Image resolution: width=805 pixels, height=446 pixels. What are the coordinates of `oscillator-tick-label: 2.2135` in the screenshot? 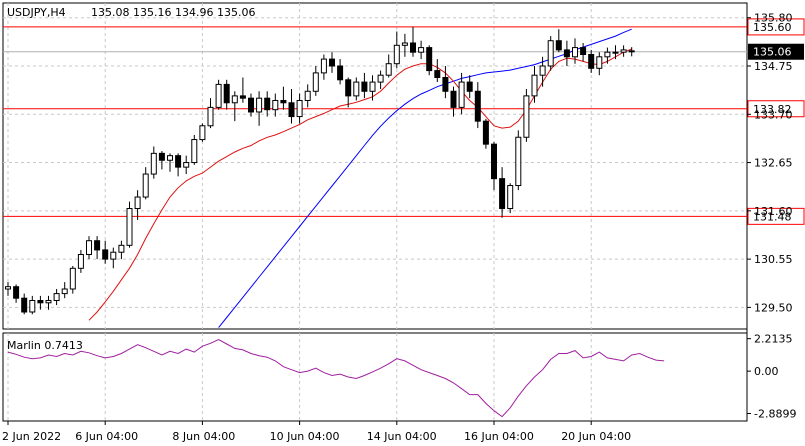 It's located at (773, 339).